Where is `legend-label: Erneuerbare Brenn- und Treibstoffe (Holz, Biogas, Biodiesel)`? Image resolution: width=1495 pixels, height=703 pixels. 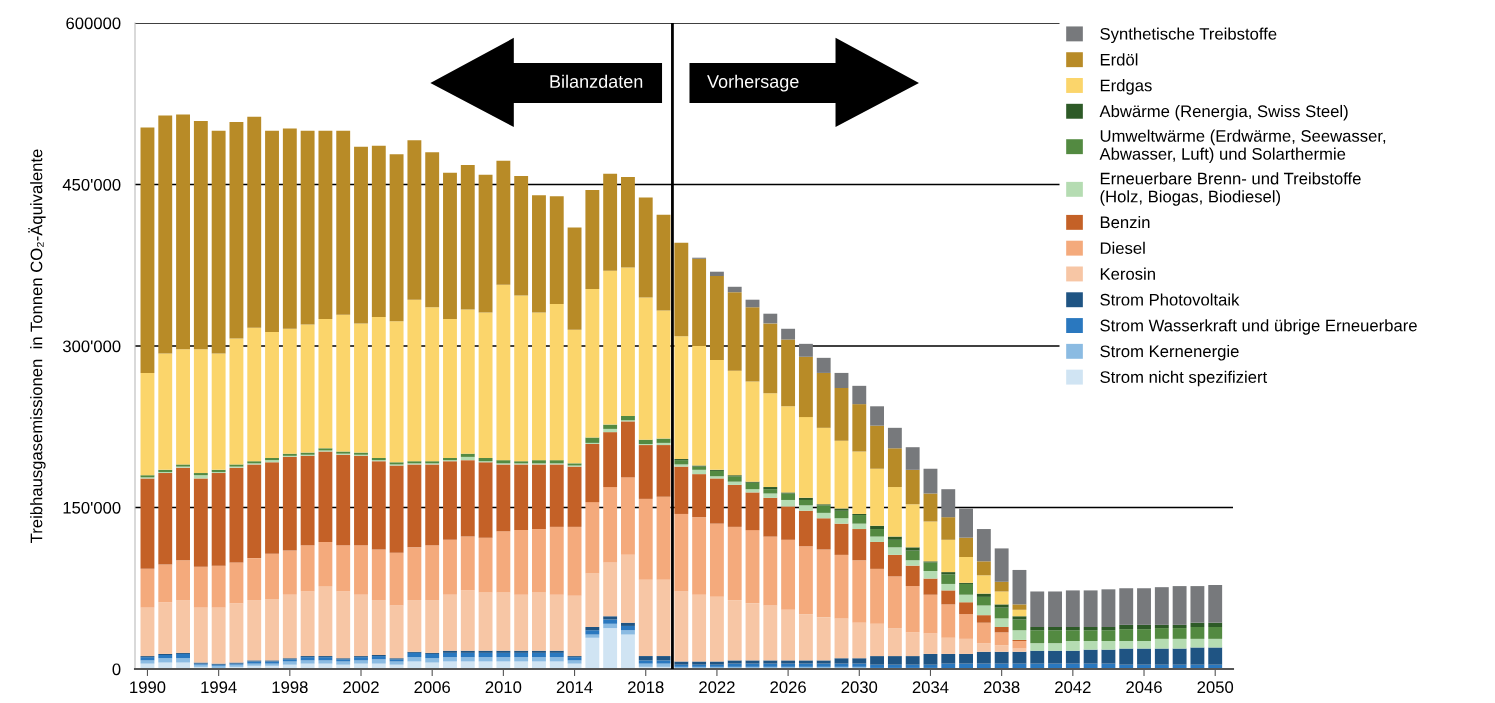 legend-label: Erneuerbare Brenn- und Treibstoffe (Holz, Biogas, Biodiesel) is located at coordinates (1230, 189).